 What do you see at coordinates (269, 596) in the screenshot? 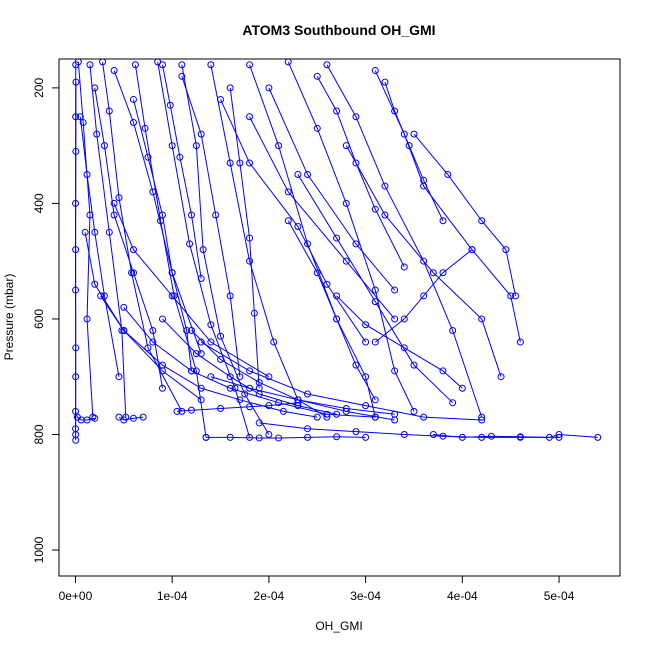
I see `x-tick-label: 2e-04` at bounding box center [269, 596].